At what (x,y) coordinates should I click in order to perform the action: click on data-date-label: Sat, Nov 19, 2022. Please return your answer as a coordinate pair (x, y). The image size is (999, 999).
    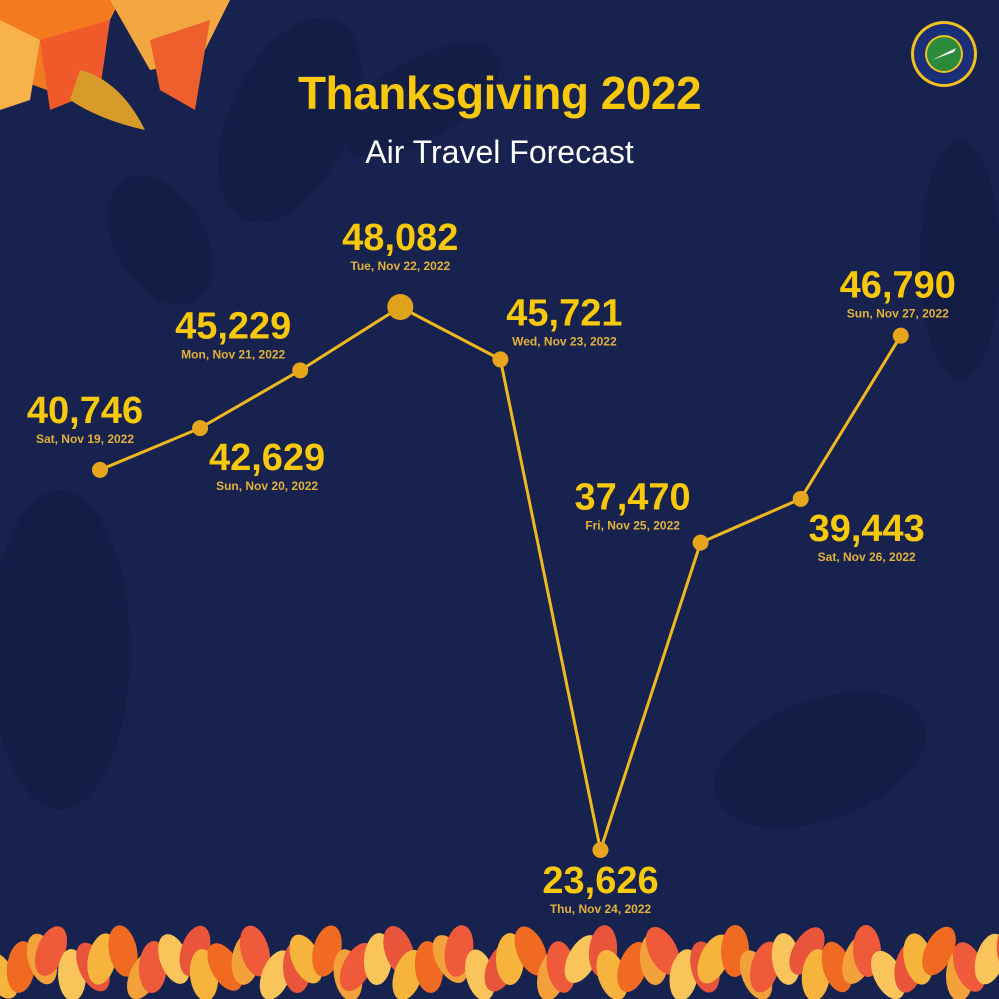
    Looking at the image, I should click on (85, 439).